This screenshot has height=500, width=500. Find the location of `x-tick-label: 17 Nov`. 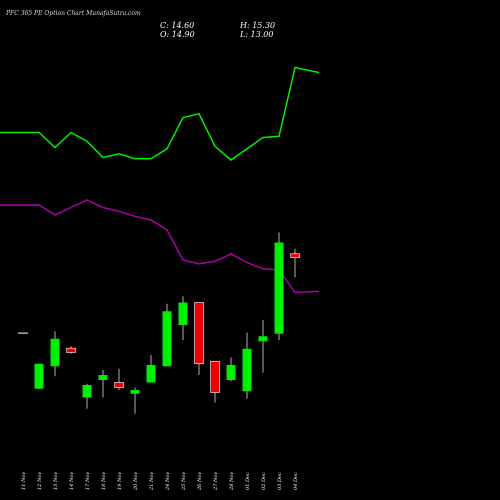

x-tick-label: 17 Nov is located at coordinates (88, 481).